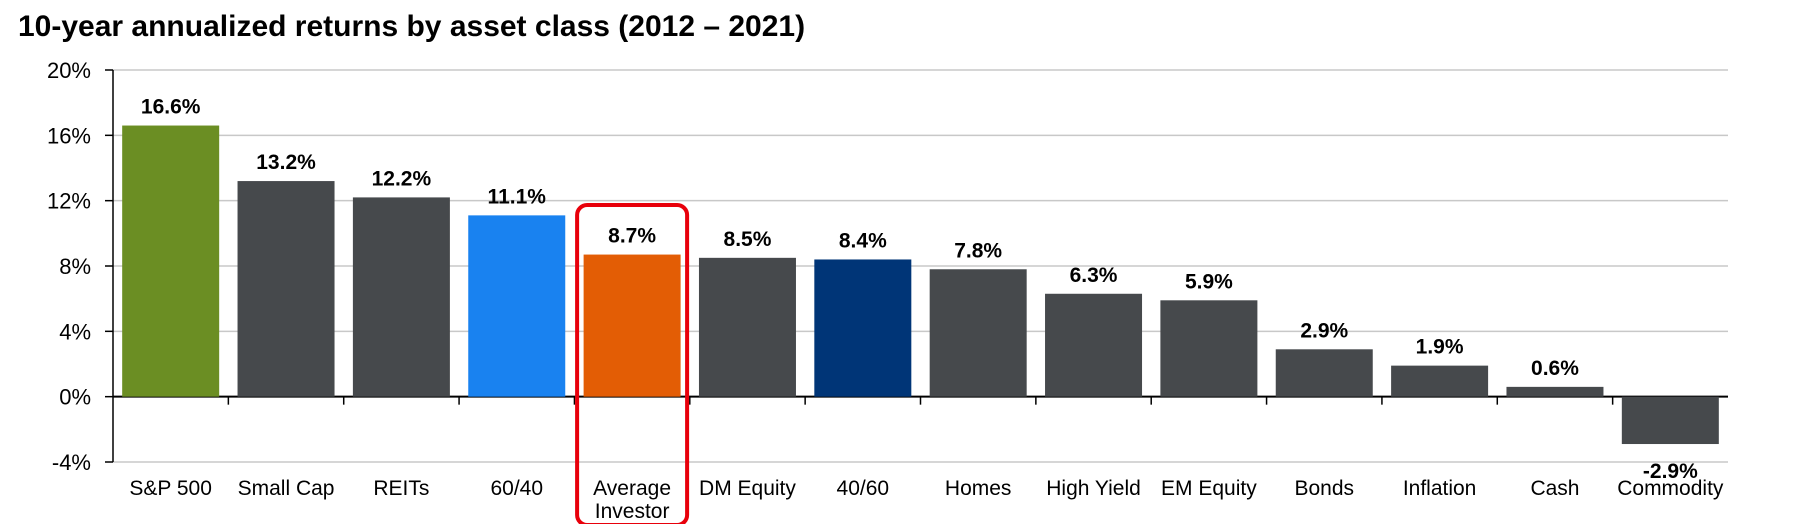 This screenshot has height=524, width=1800. I want to click on category-label: Homes, so click(978, 488).